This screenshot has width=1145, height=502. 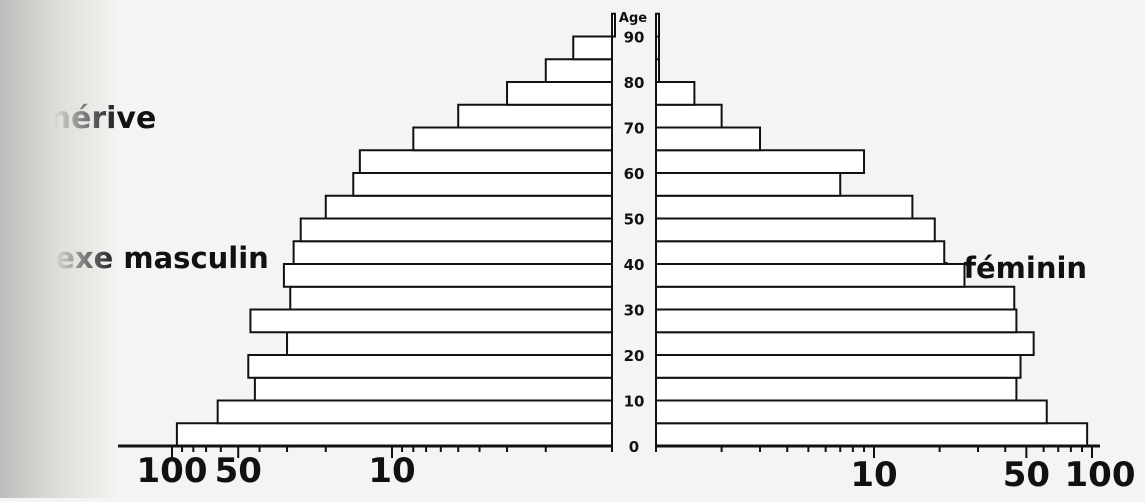 I want to click on page-edge-shadow, so click(x=60, y=249).